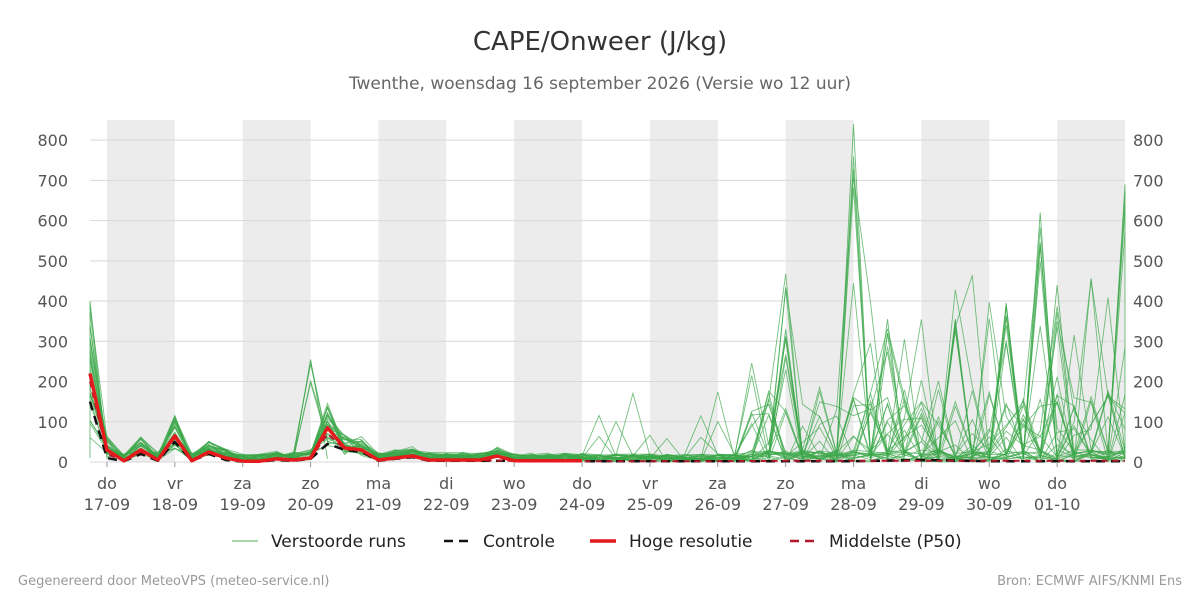  Describe the element at coordinates (1148, 221) in the screenshot. I see `y-tick-right-600: 600` at that location.